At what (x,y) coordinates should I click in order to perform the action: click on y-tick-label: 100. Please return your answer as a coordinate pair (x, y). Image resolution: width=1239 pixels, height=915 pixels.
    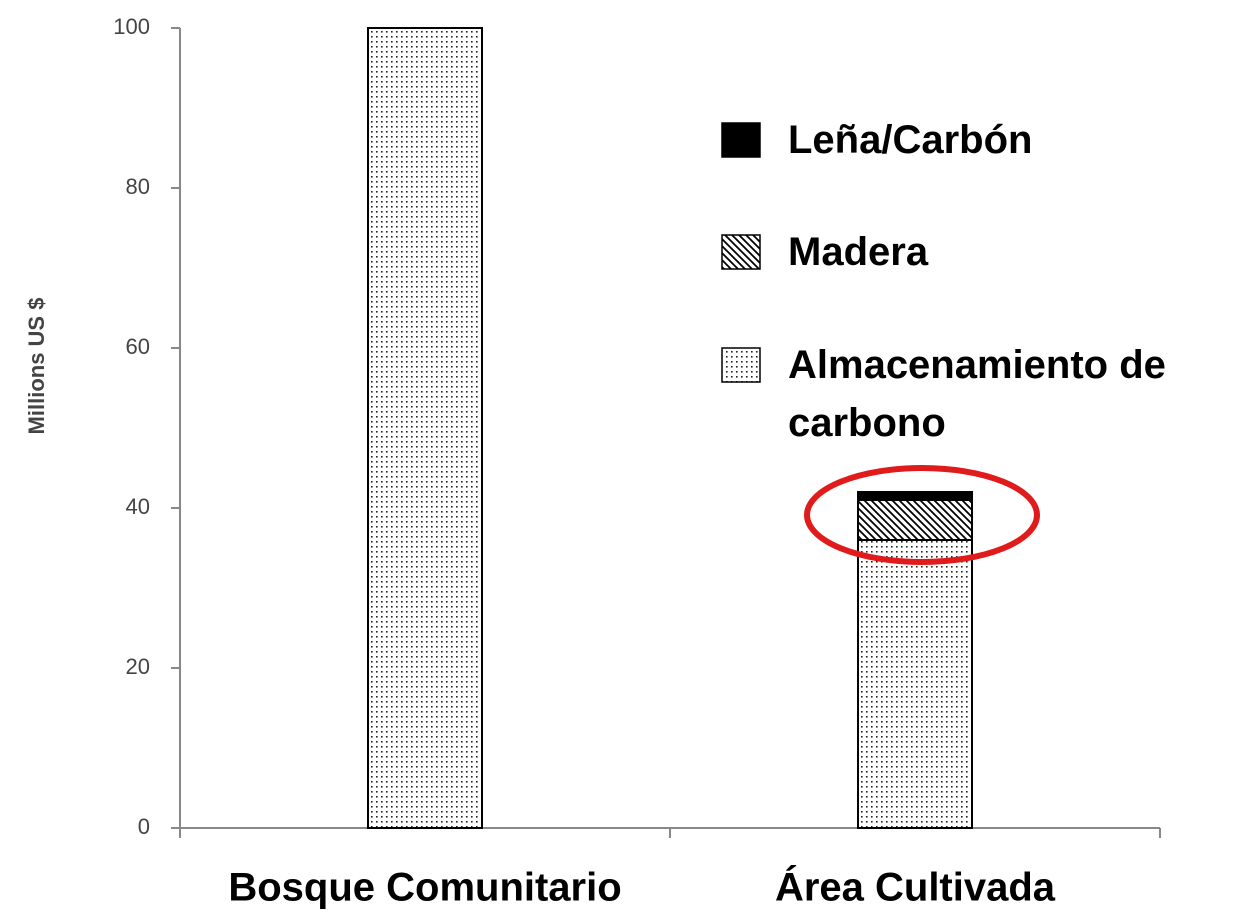
    Looking at the image, I should click on (131, 26).